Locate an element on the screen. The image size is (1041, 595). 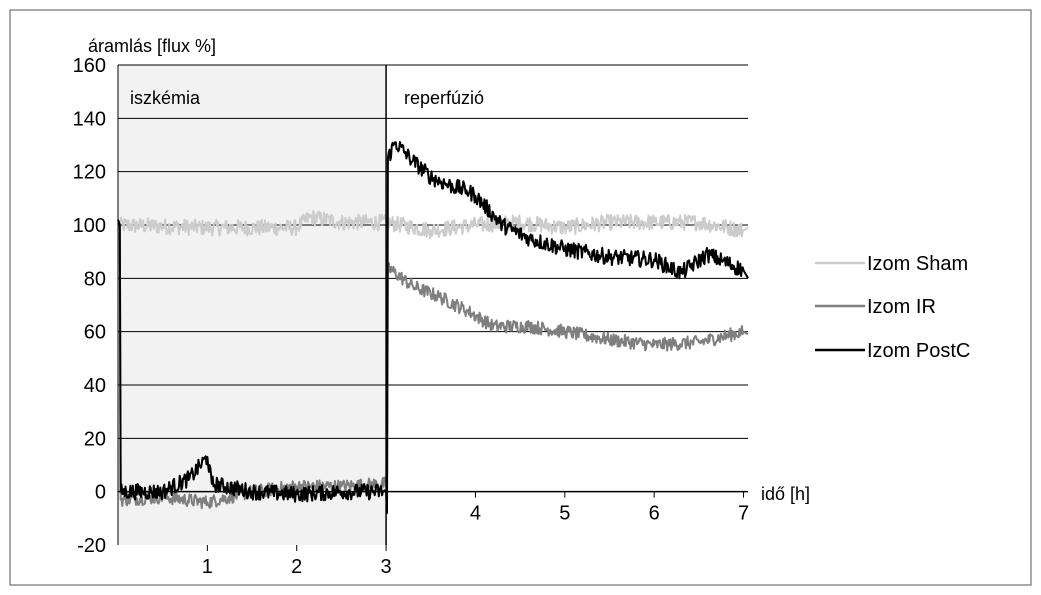
y-tick-label-20: 20 is located at coordinates (95, 439).